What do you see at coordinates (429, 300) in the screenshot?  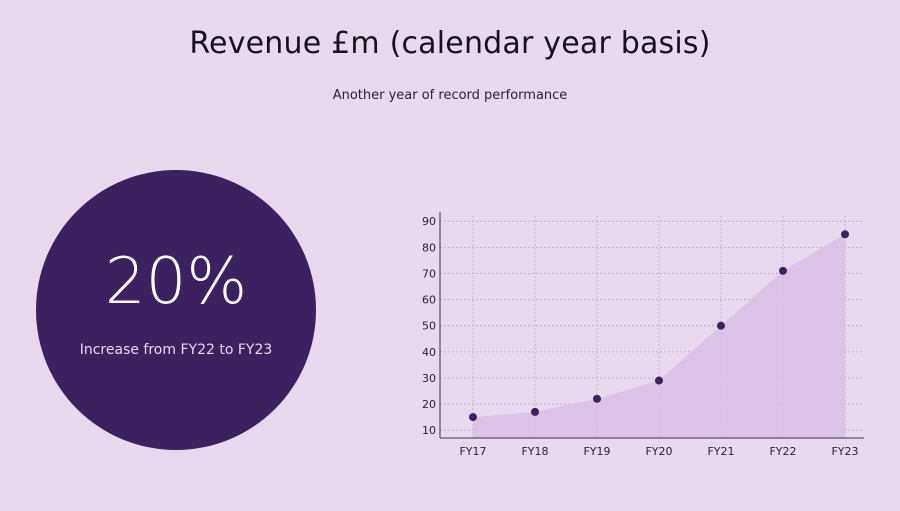 I see `y-tick-label: 60` at bounding box center [429, 300].